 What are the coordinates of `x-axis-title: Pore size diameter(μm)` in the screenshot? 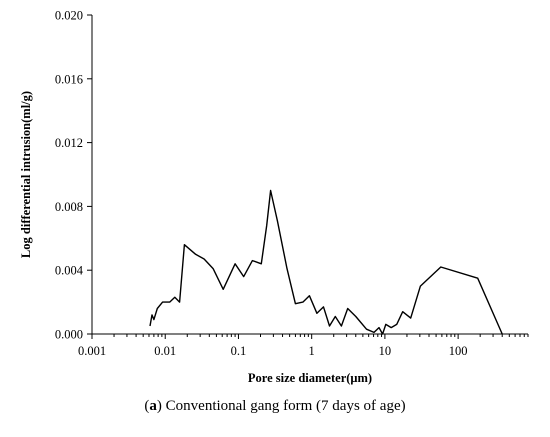 It's located at (310, 378).